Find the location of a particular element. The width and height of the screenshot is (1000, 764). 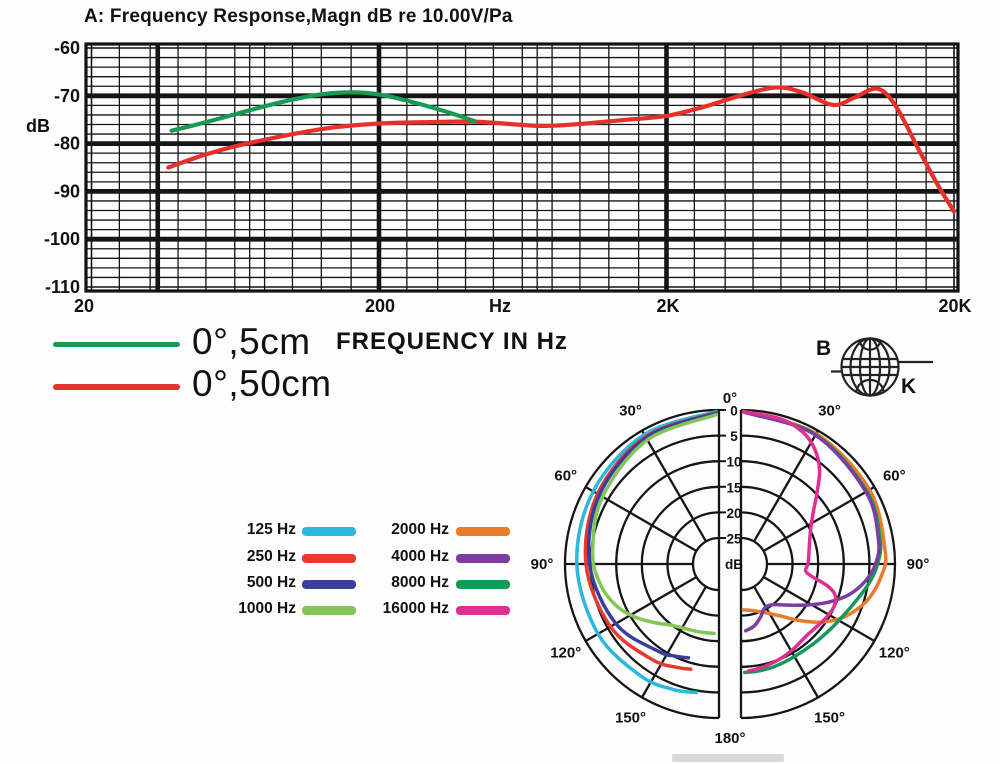

polar-legend-label: 250 Hz is located at coordinates (271, 556).